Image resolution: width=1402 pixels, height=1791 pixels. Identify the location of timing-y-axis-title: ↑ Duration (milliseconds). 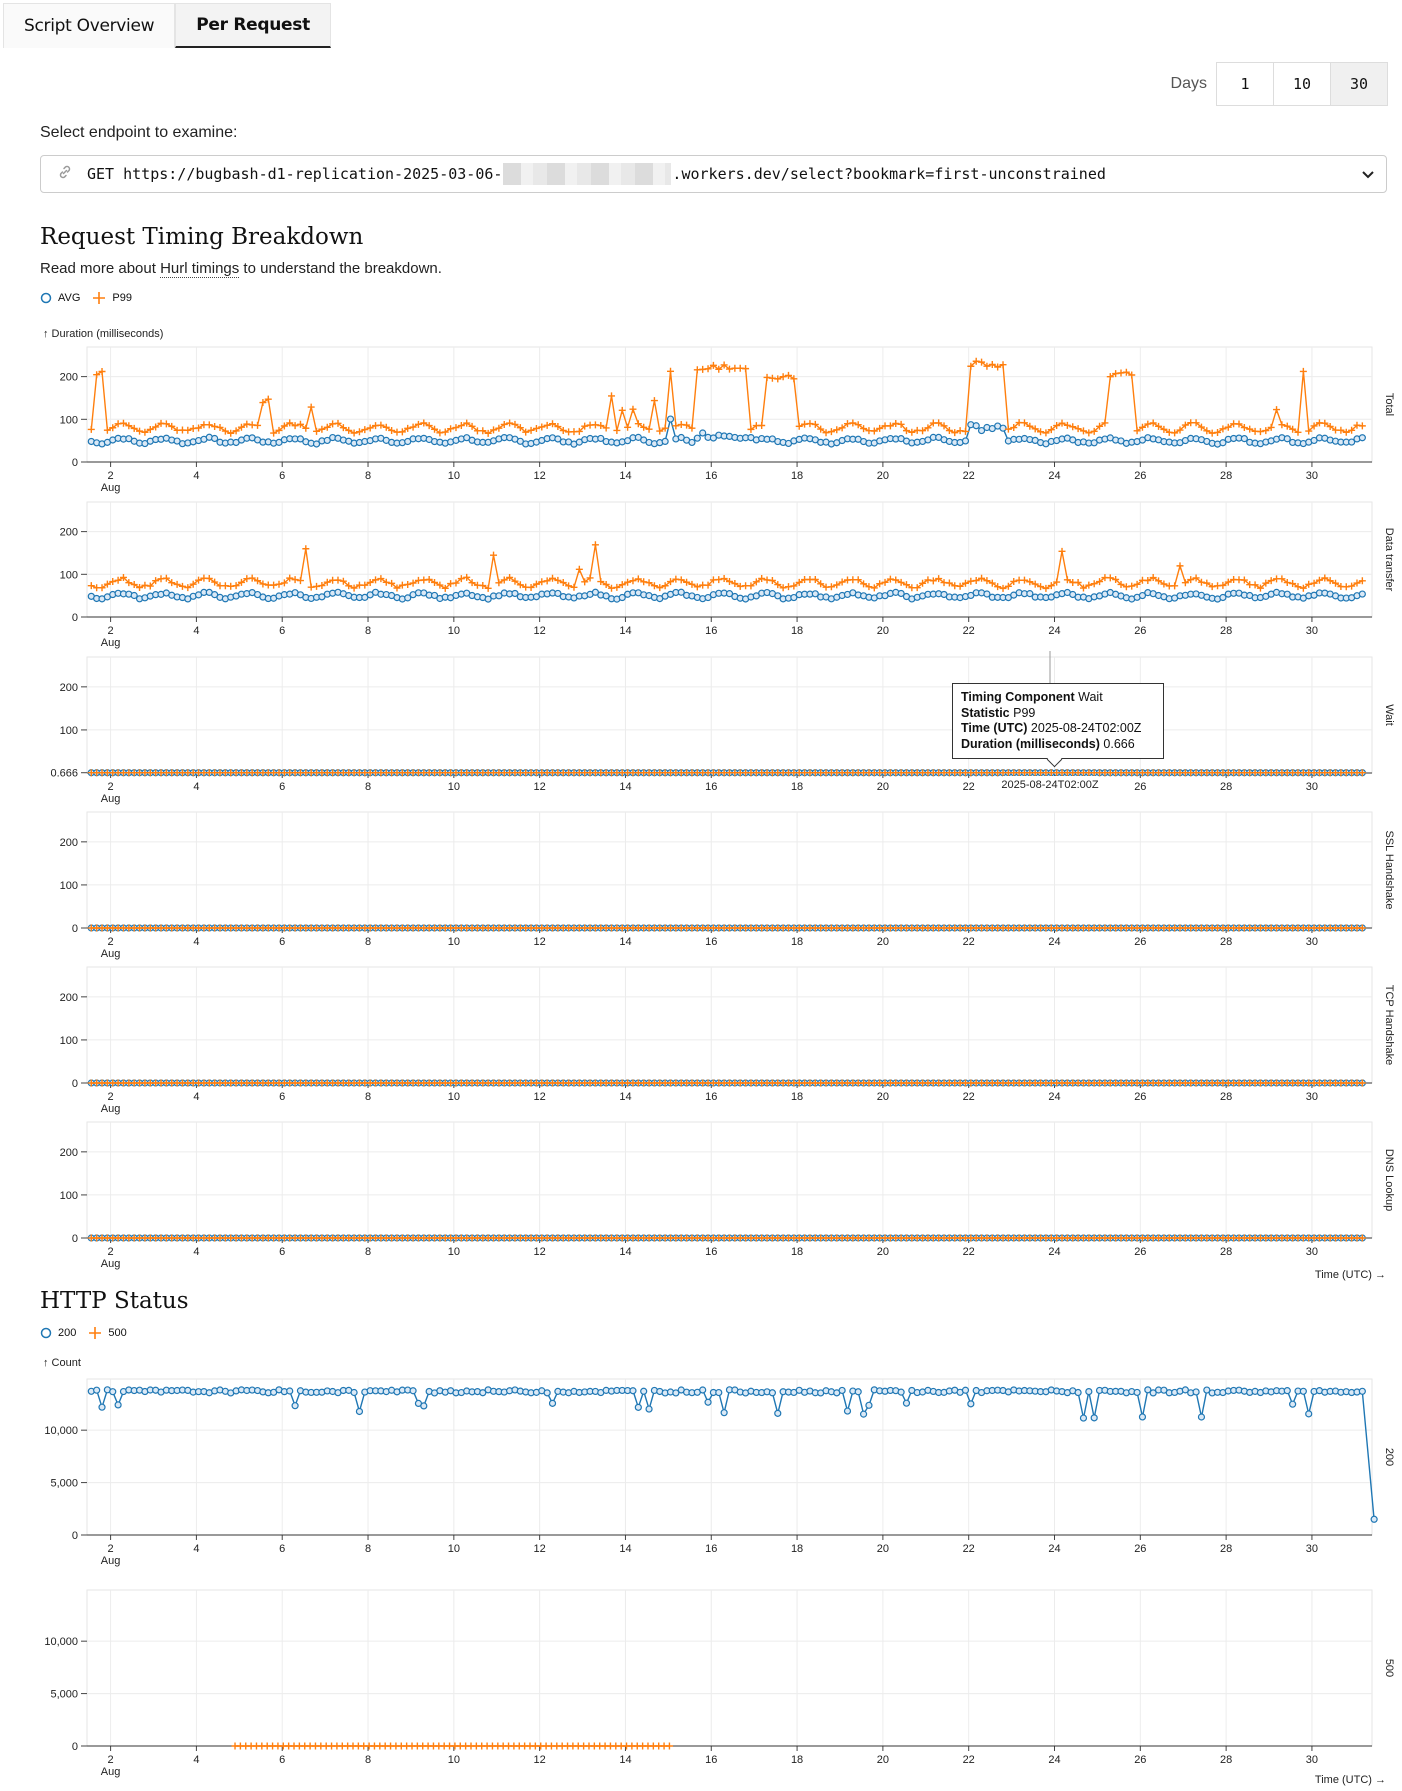
(103, 334).